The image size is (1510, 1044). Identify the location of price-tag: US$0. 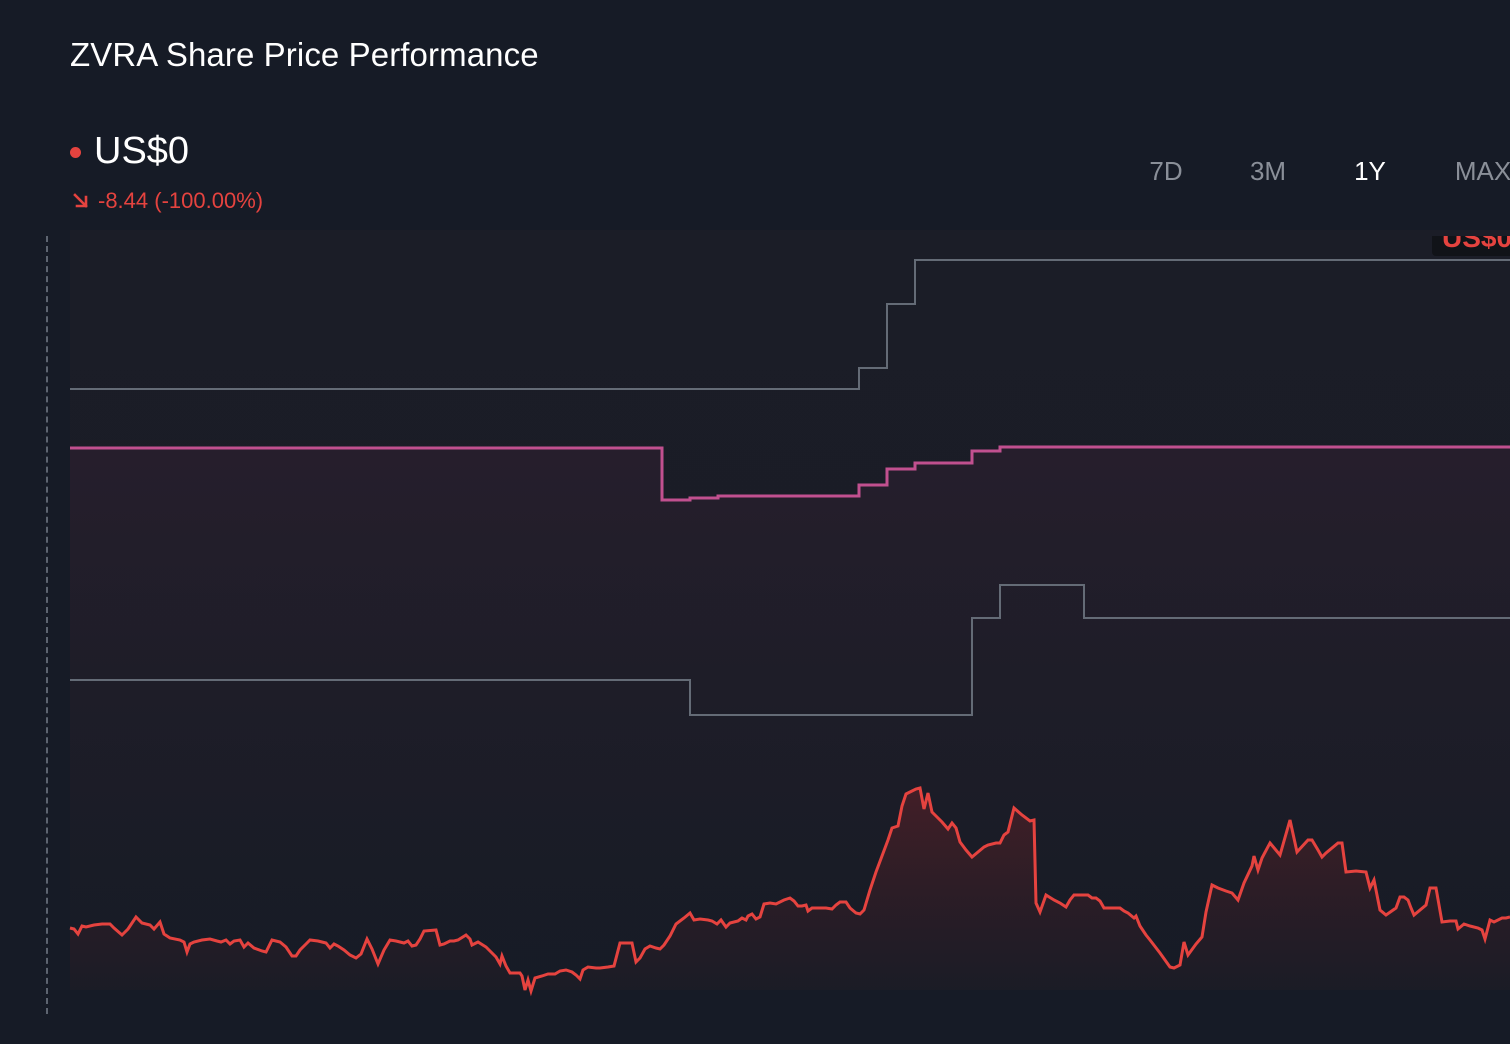
(1465, 246).